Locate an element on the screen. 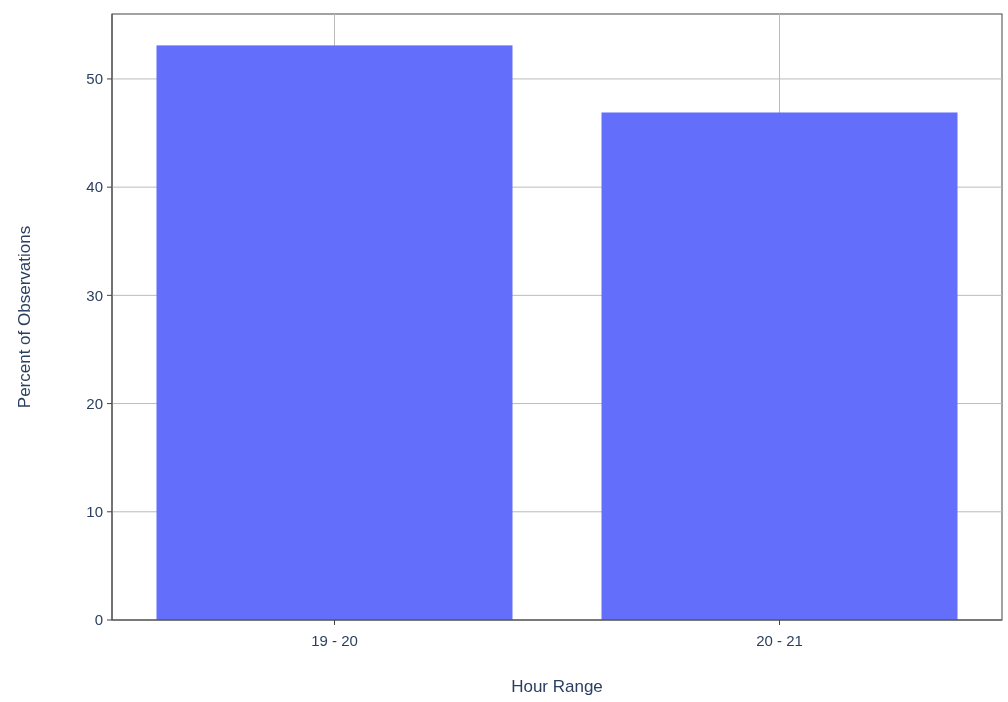 The image size is (1008, 702). y-tick-label: 20 is located at coordinates (94, 403).